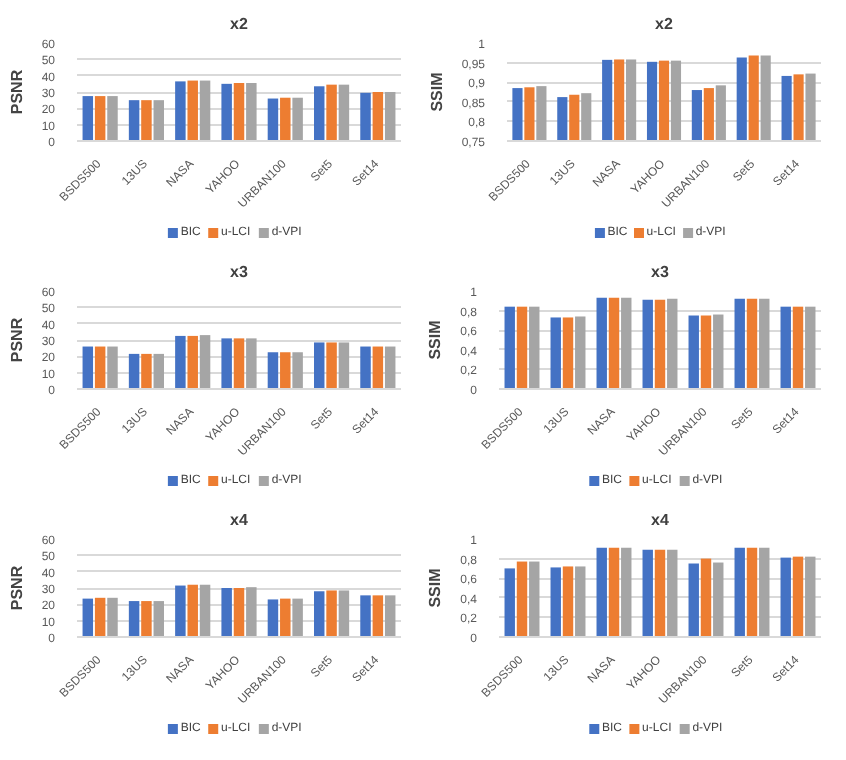  I want to click on chart-title: x3, so click(239, 272).